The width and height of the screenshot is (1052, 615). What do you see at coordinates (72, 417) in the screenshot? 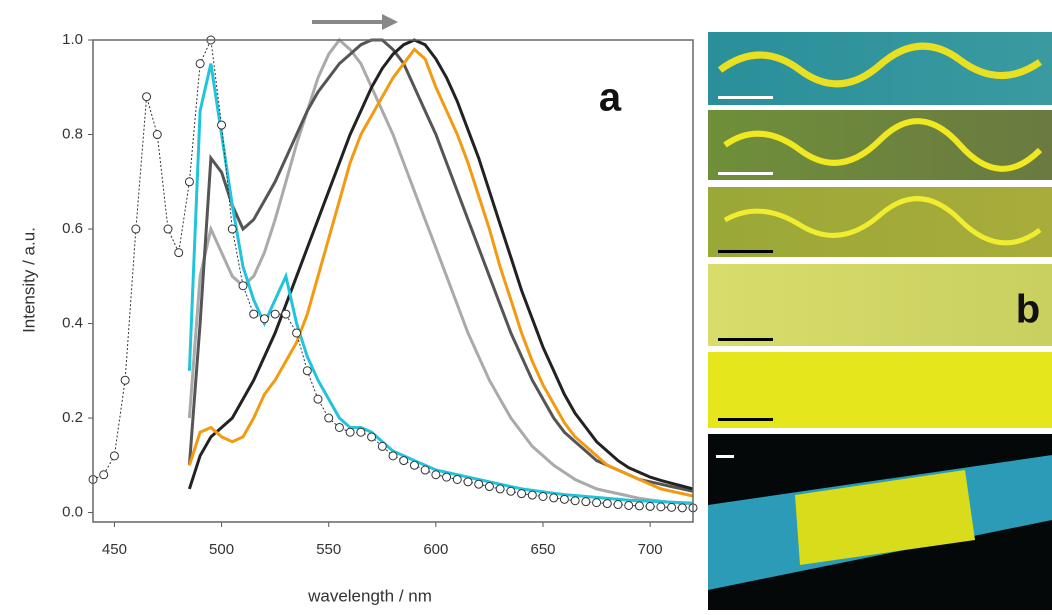
I see `y-tick-label: 0.2` at bounding box center [72, 417].